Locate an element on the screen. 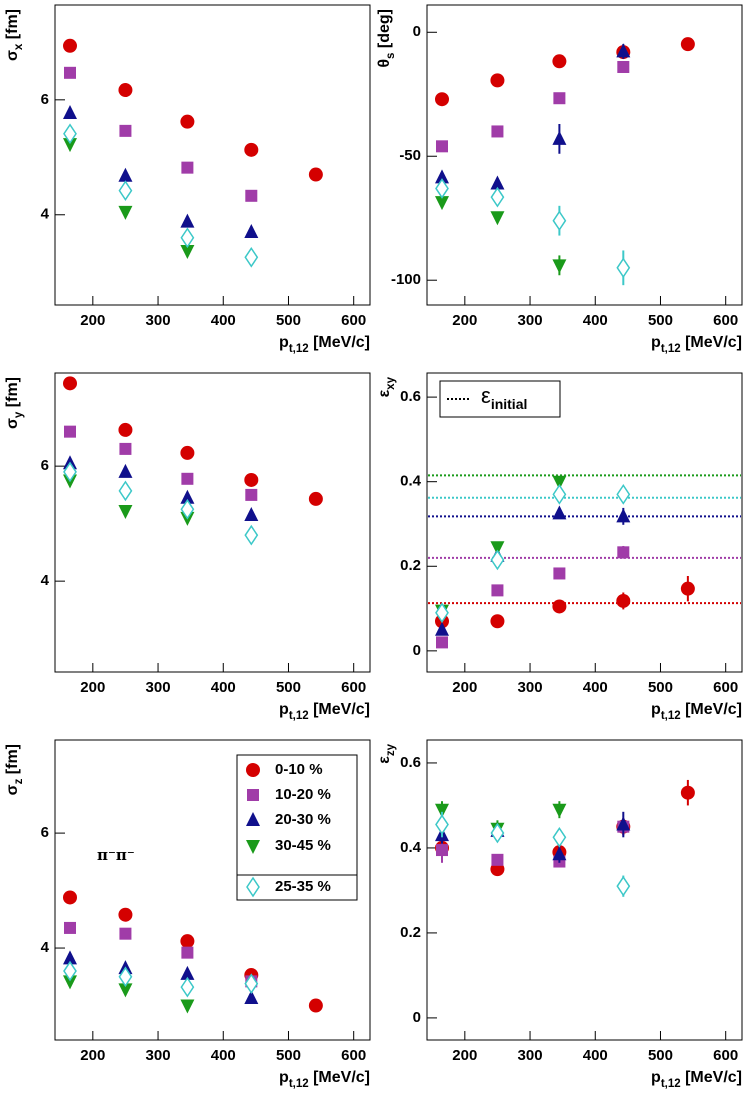 The image size is (747, 1099). legend-label: 0-10 % is located at coordinates (299, 769).